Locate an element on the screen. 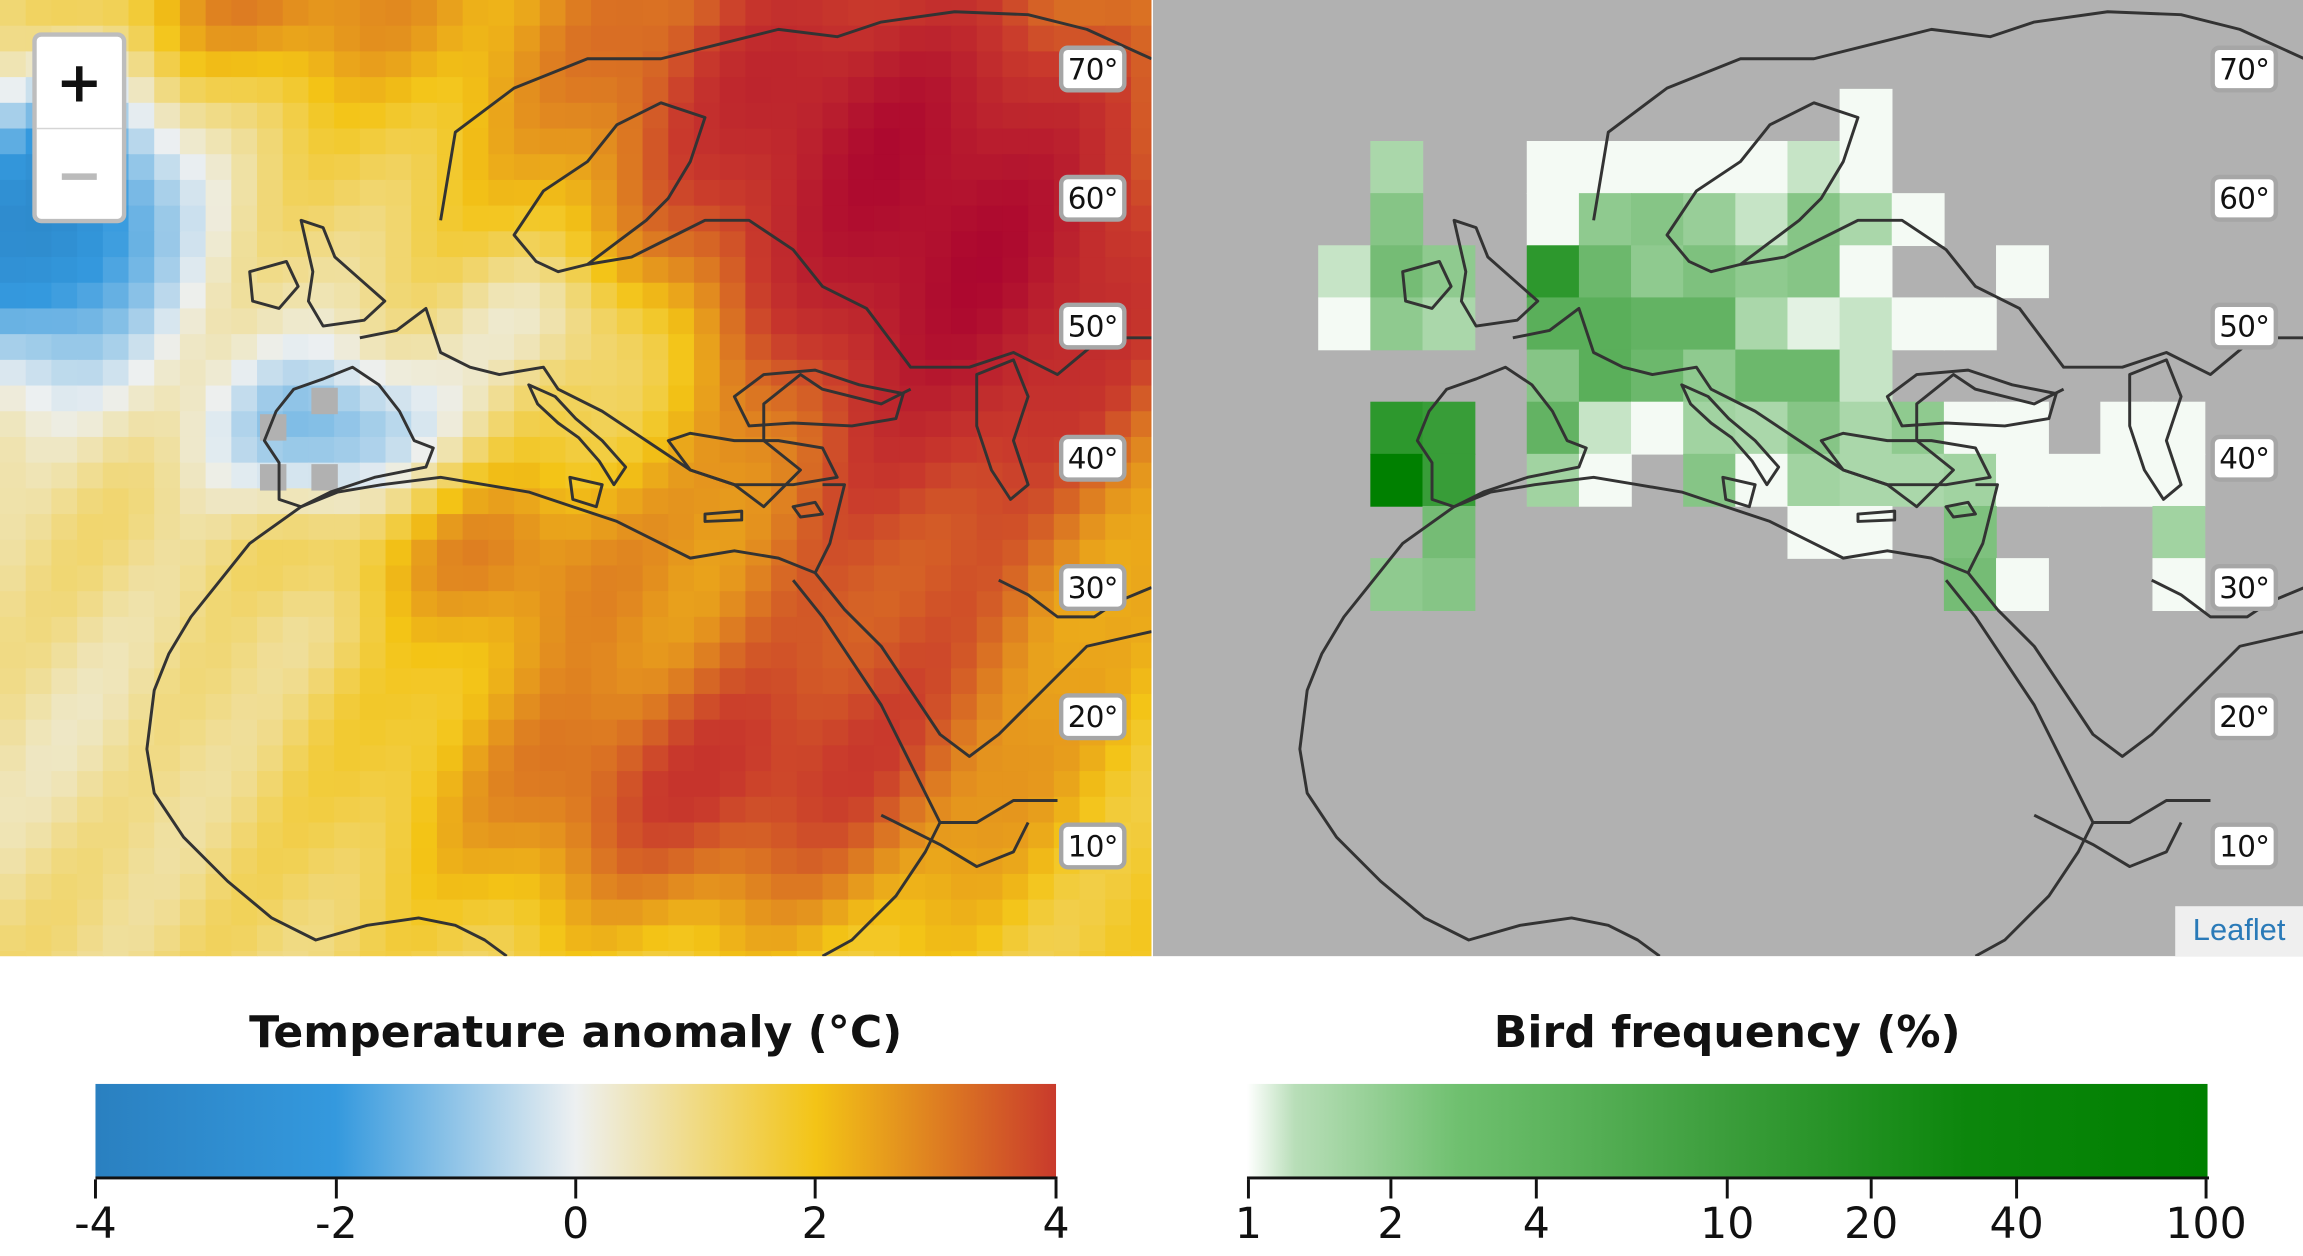 The image size is (2303, 1256). panel-divider is located at coordinates (1152, 478).